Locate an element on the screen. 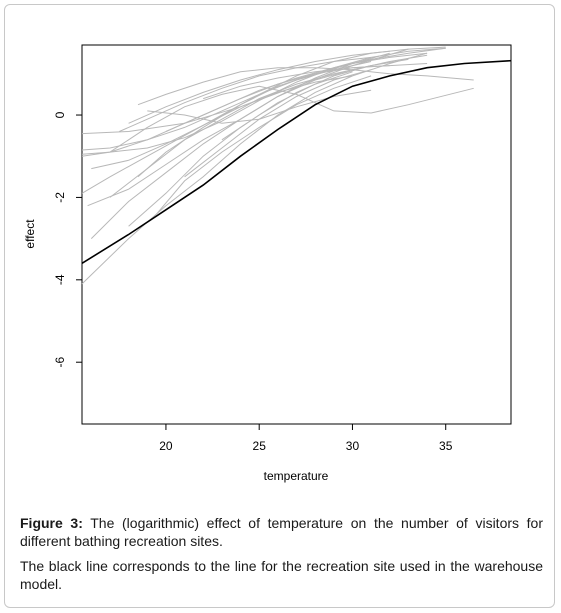 The image size is (561, 613). figure-label: Figure 3: is located at coordinates (51, 523).